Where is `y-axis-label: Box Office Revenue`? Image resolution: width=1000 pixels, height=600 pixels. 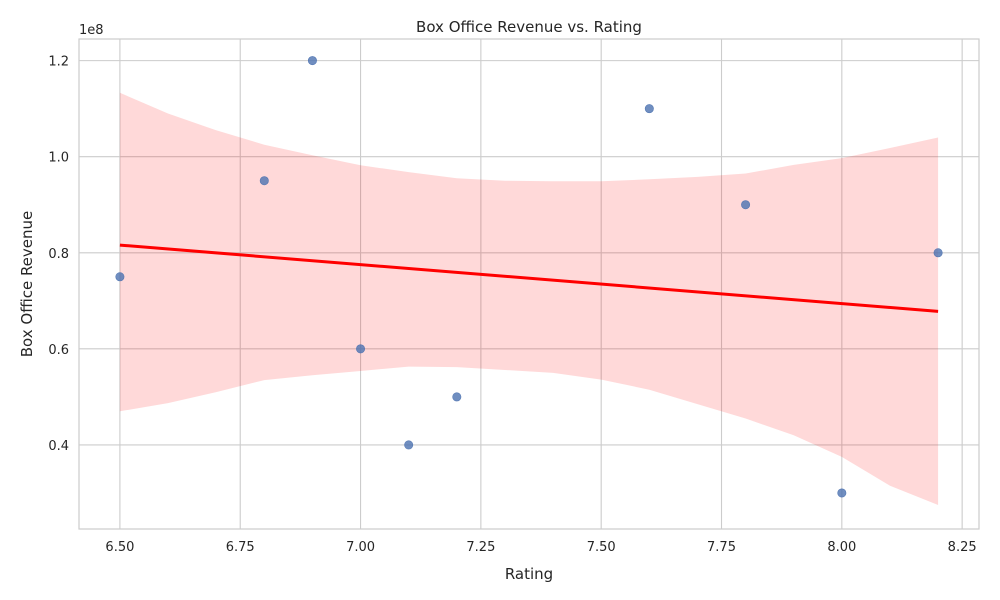
y-axis-label: Box Office Revenue is located at coordinates (27, 284).